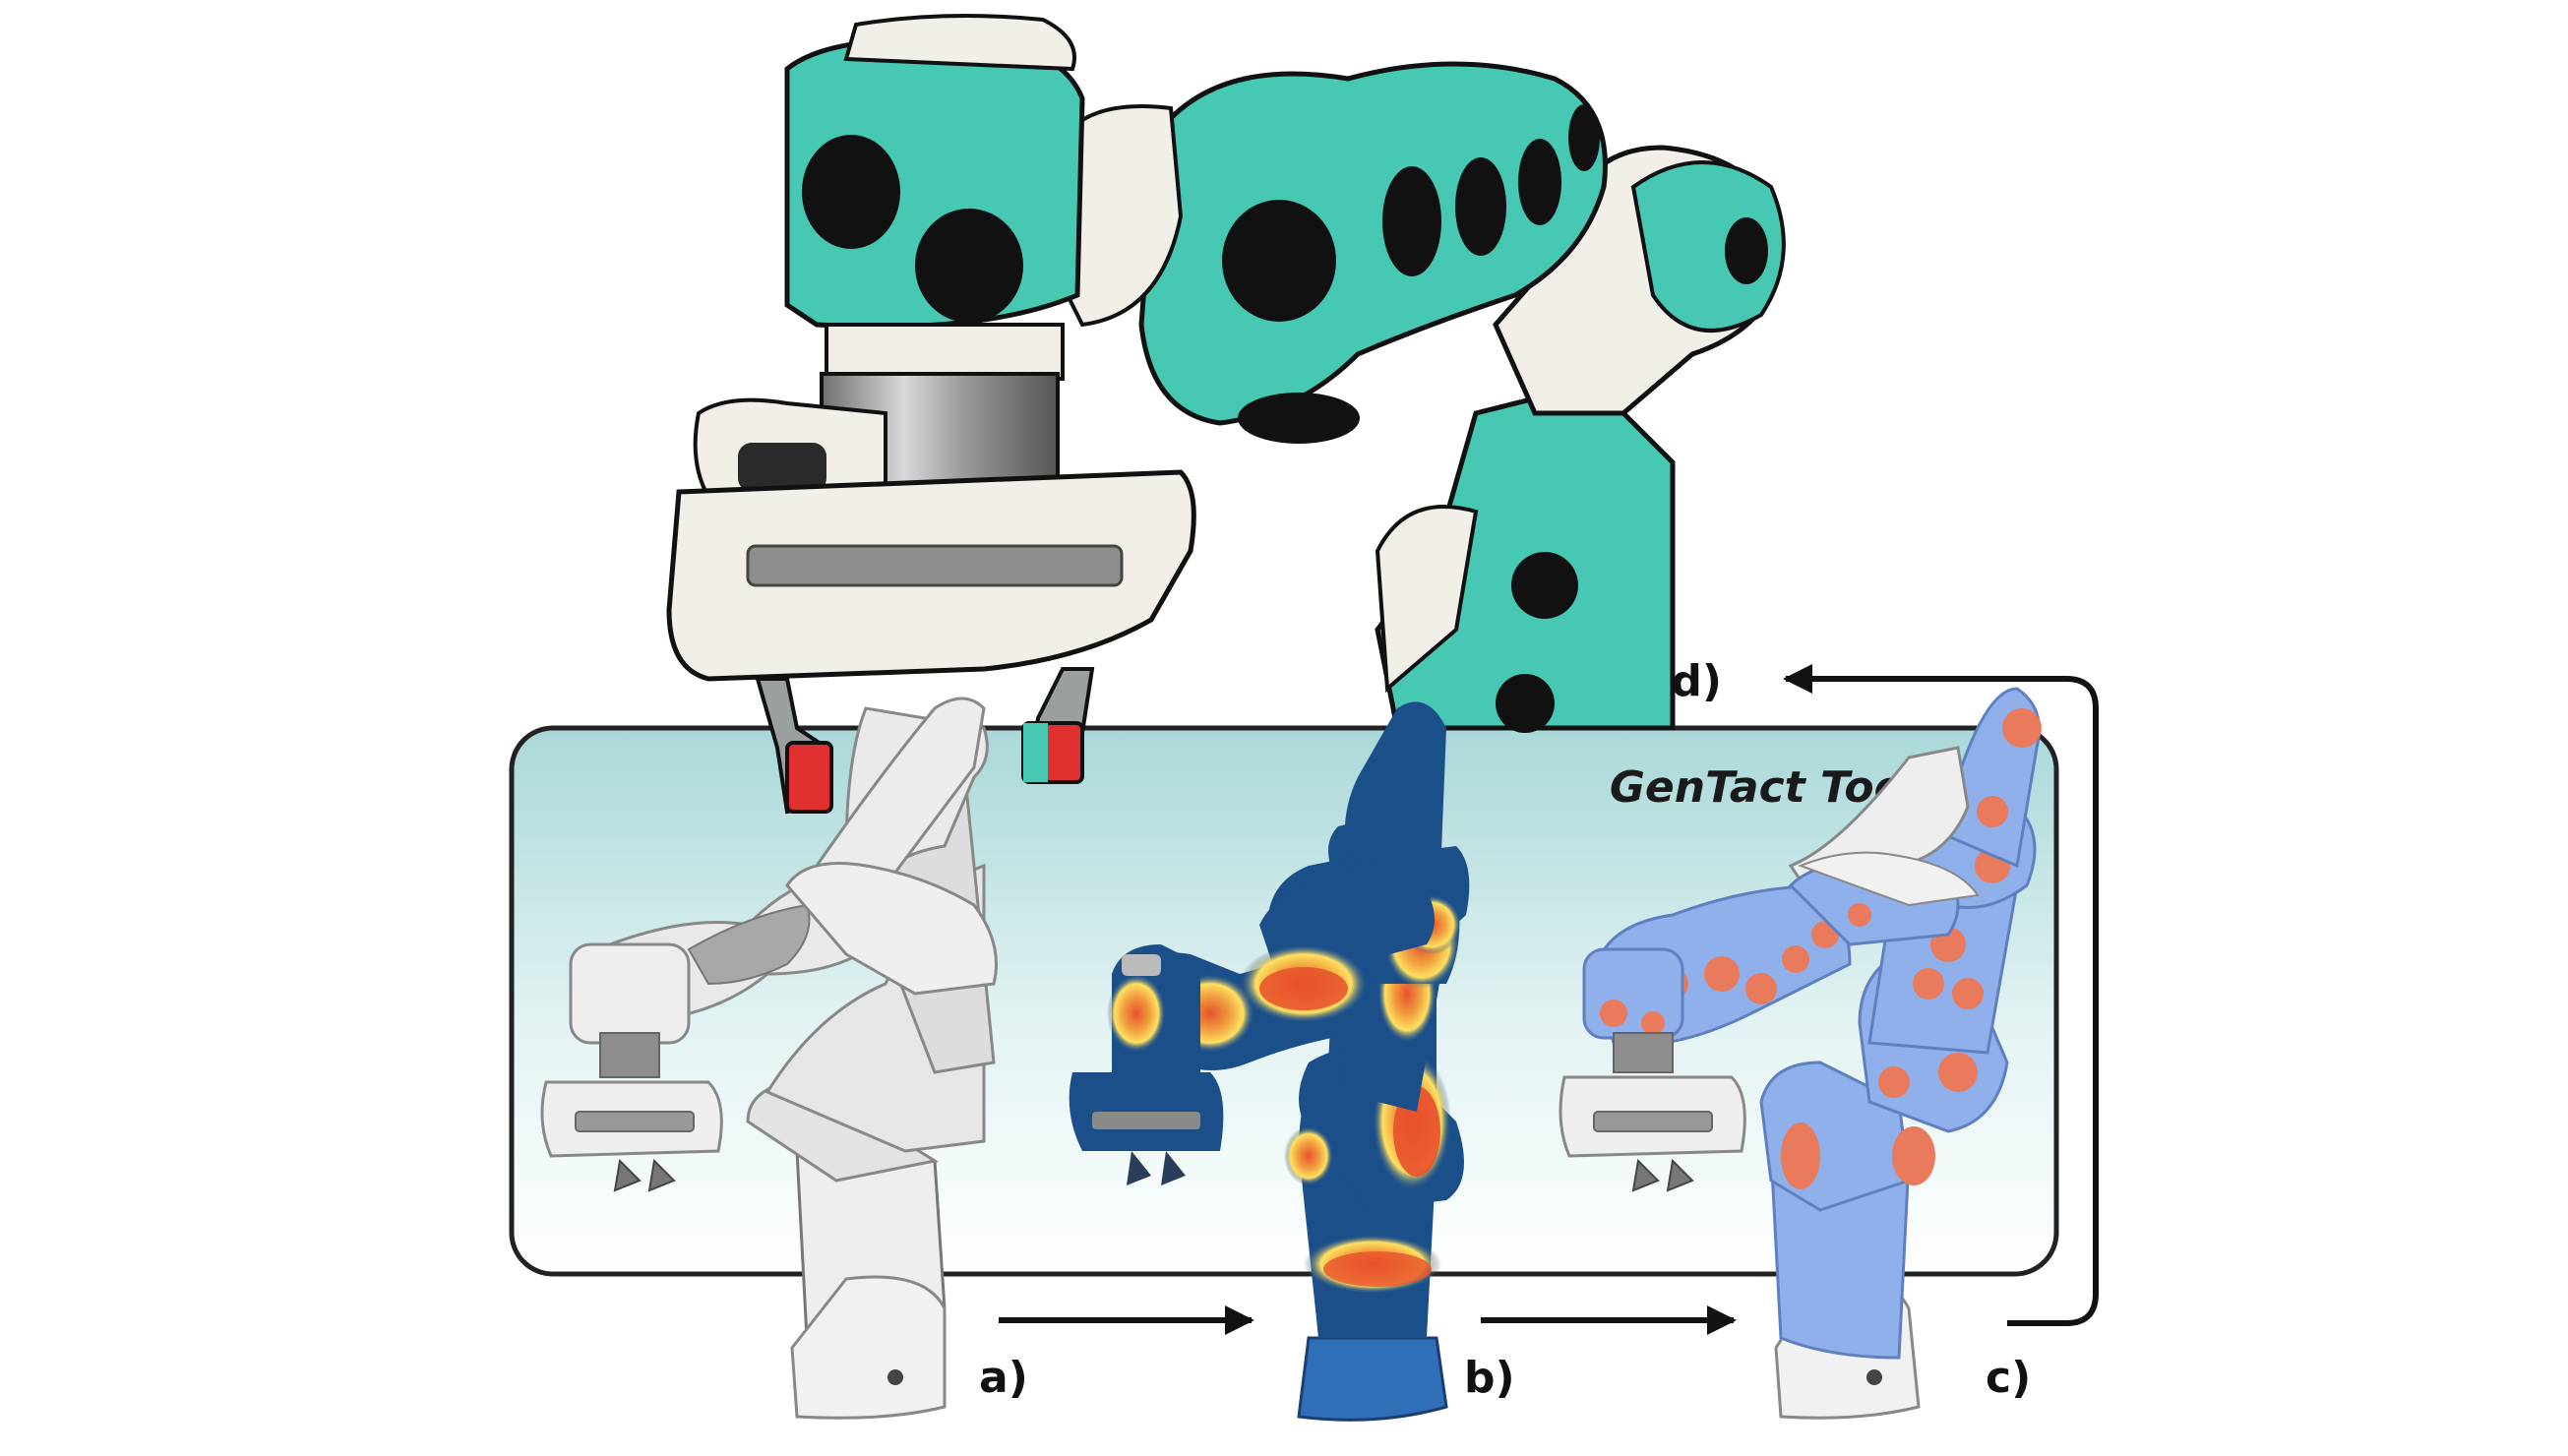 Image resolution: width=2568 pixels, height=1456 pixels. I want to click on step-label-d: d), so click(1697, 681).